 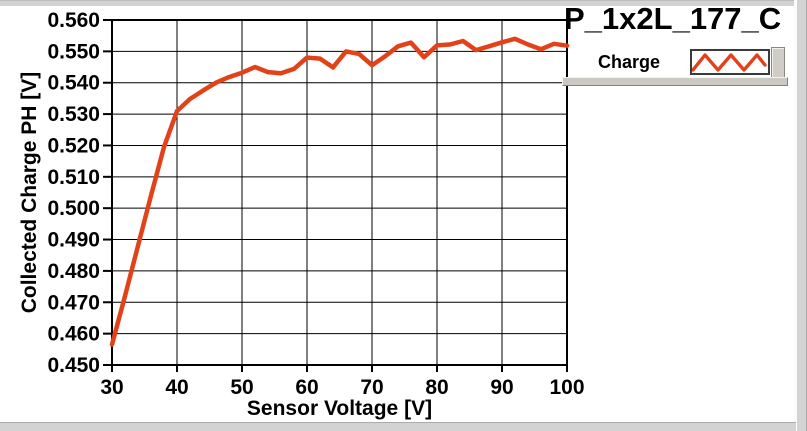 I want to click on x-tick-label: 80, so click(x=436, y=387).